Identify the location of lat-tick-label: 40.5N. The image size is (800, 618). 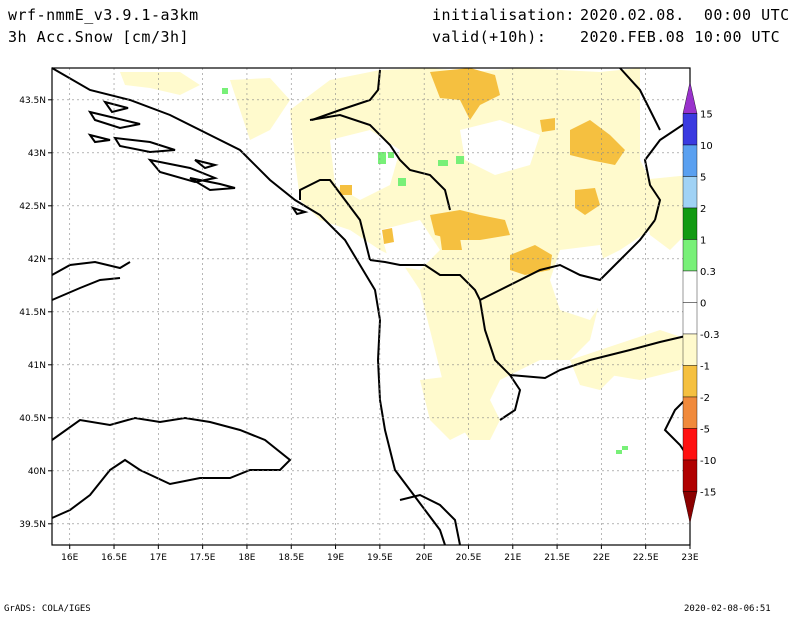
(32, 419).